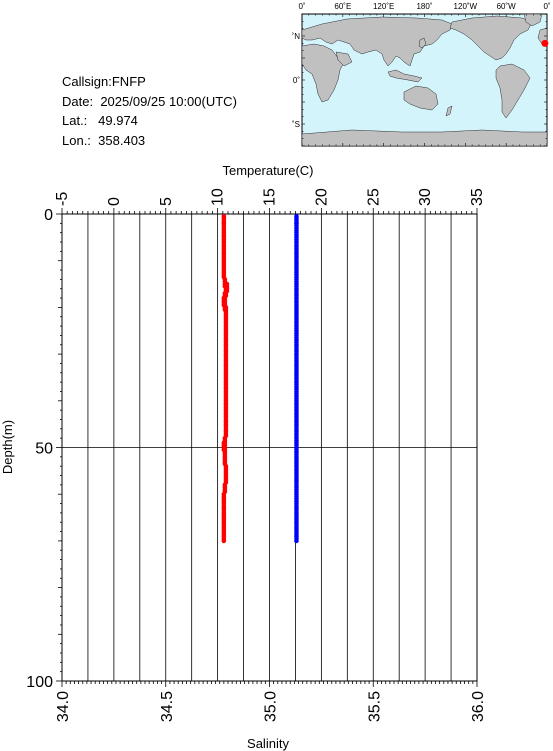 Image resolution: width=553 pixels, height=751 pixels. Describe the element at coordinates (128, 81) in the screenshot. I see `callsign-value: FNFP` at that location.